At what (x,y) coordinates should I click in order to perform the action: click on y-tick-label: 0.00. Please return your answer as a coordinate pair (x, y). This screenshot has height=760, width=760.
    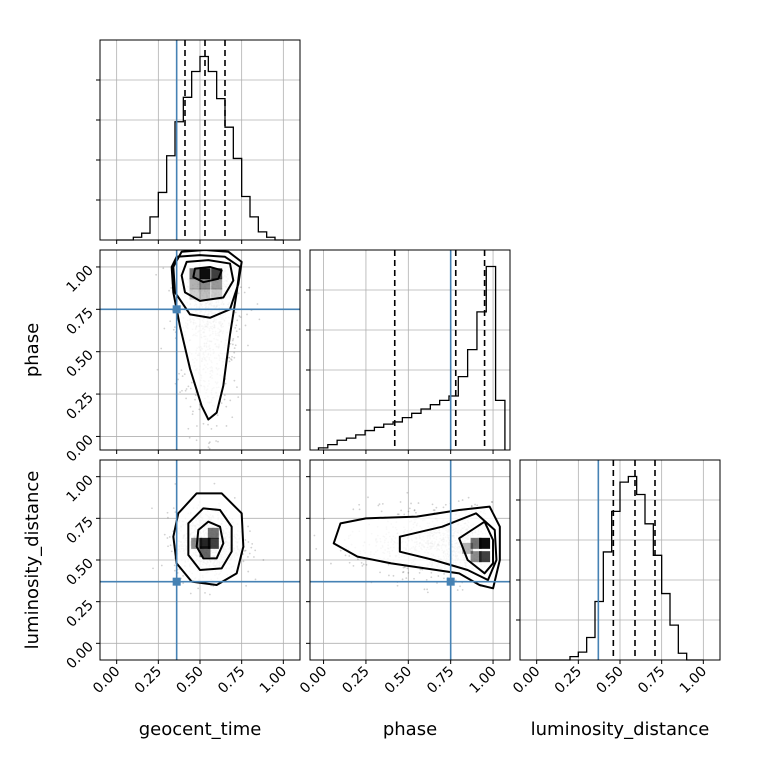
    Looking at the image, I should click on (79, 448).